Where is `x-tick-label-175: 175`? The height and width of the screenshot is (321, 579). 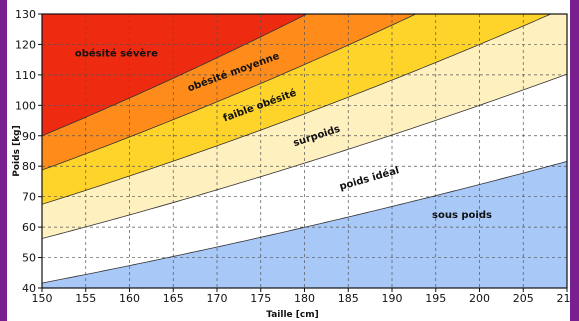
x-tick-label-175: 175 is located at coordinates (260, 298).